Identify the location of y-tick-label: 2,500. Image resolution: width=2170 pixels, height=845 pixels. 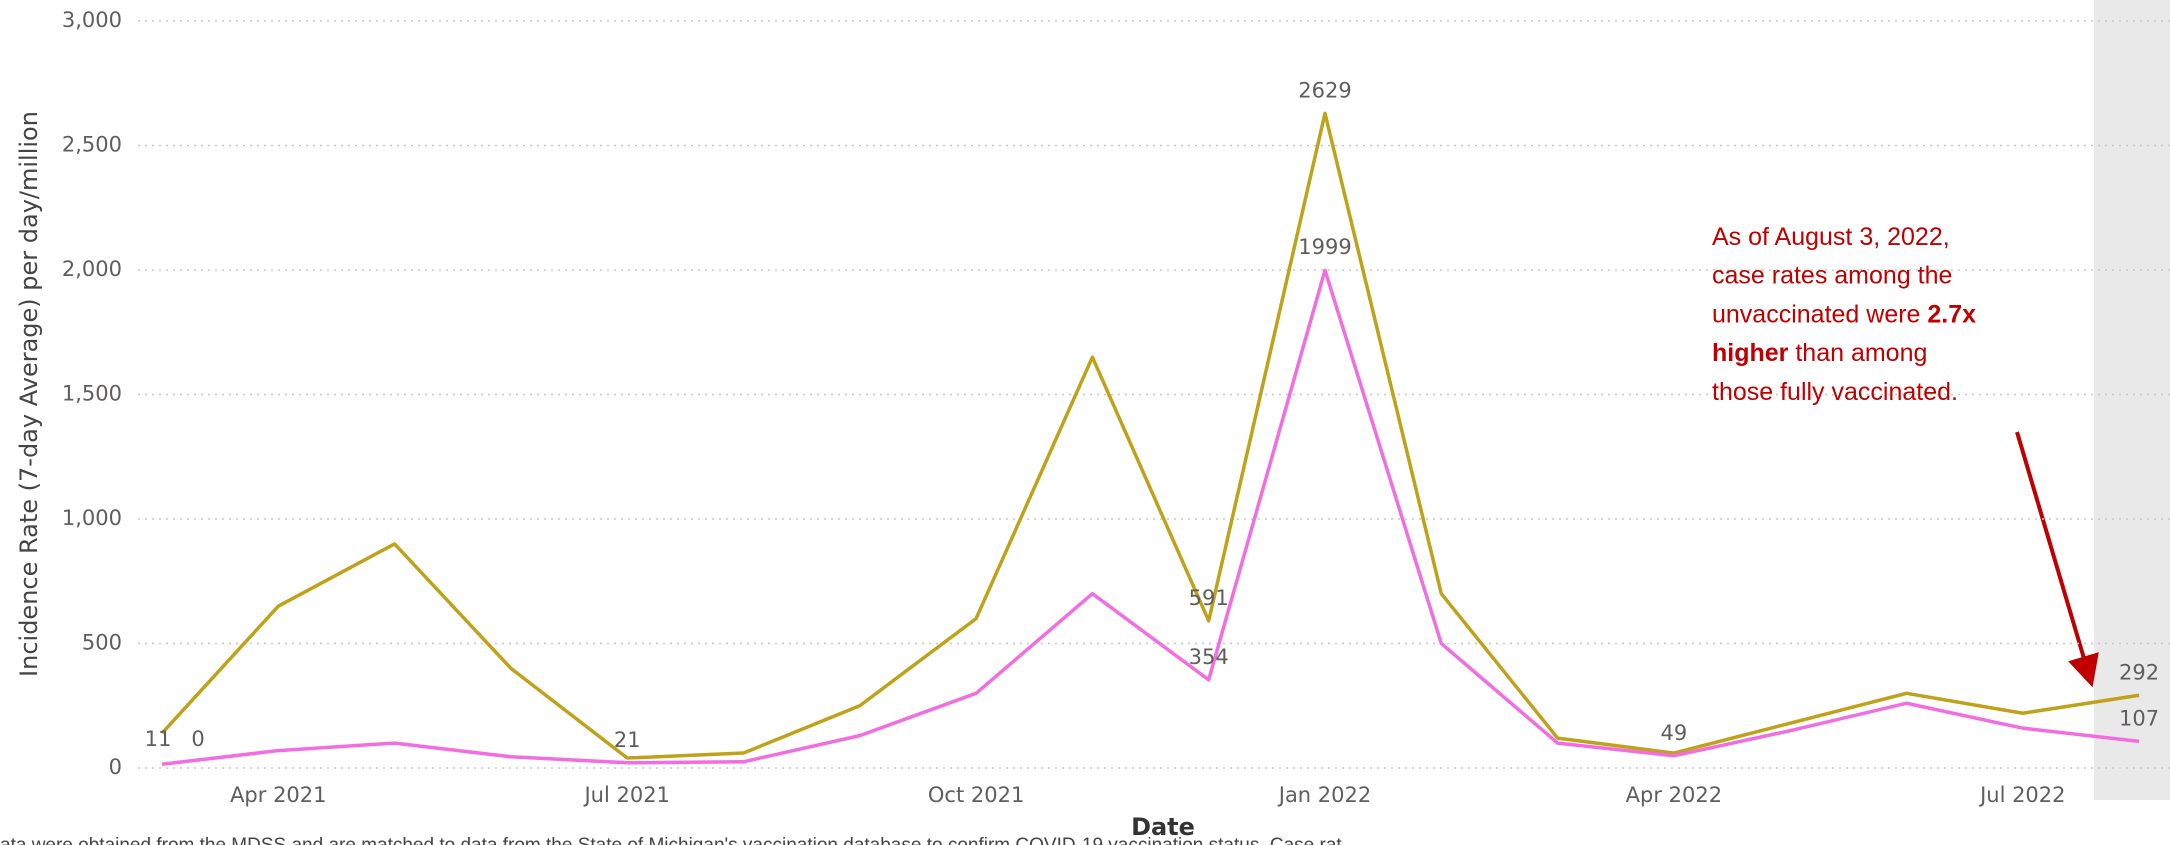
(92, 145).